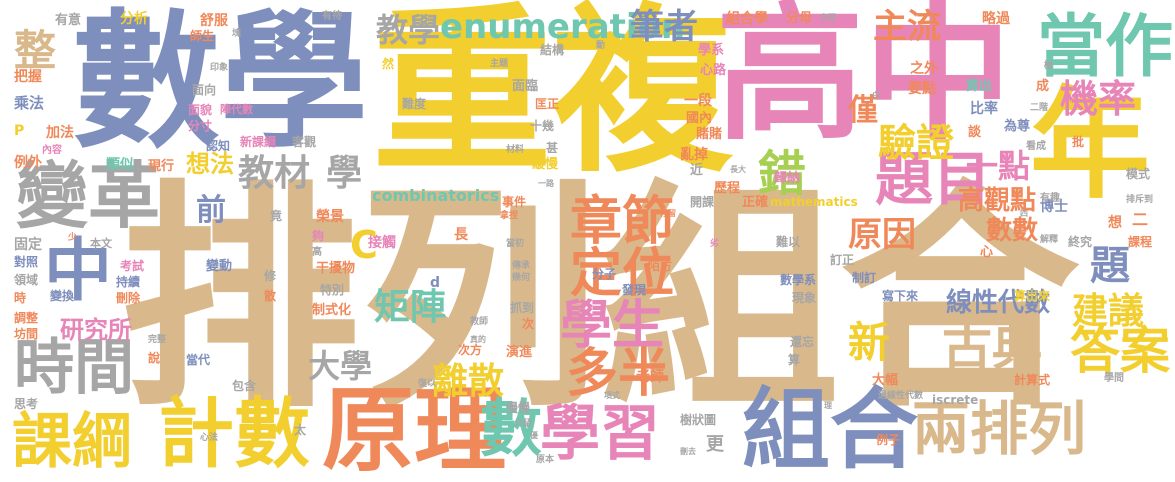 The width and height of the screenshot is (1175, 482). Describe the element at coordinates (332, 290) in the screenshot. I see `word-tebie: 特別` at that location.